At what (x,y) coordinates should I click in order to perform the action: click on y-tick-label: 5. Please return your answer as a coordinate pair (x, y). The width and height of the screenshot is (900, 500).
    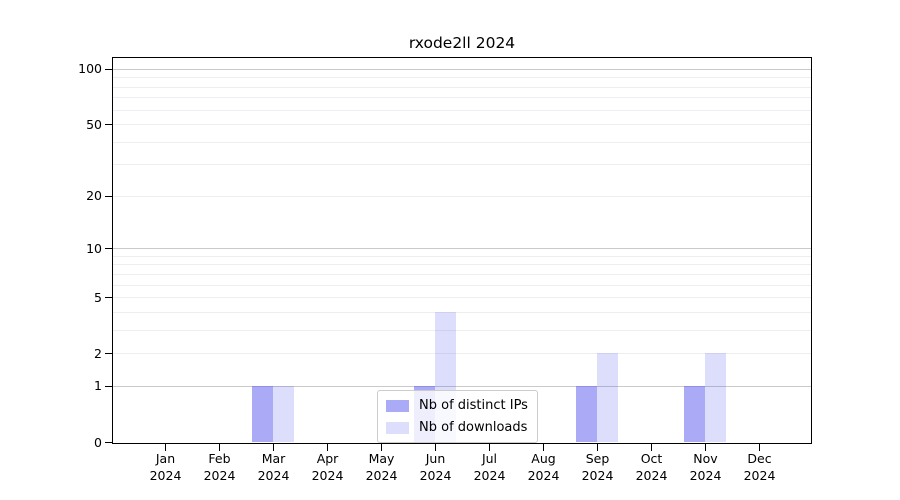
    Looking at the image, I should click on (98, 297).